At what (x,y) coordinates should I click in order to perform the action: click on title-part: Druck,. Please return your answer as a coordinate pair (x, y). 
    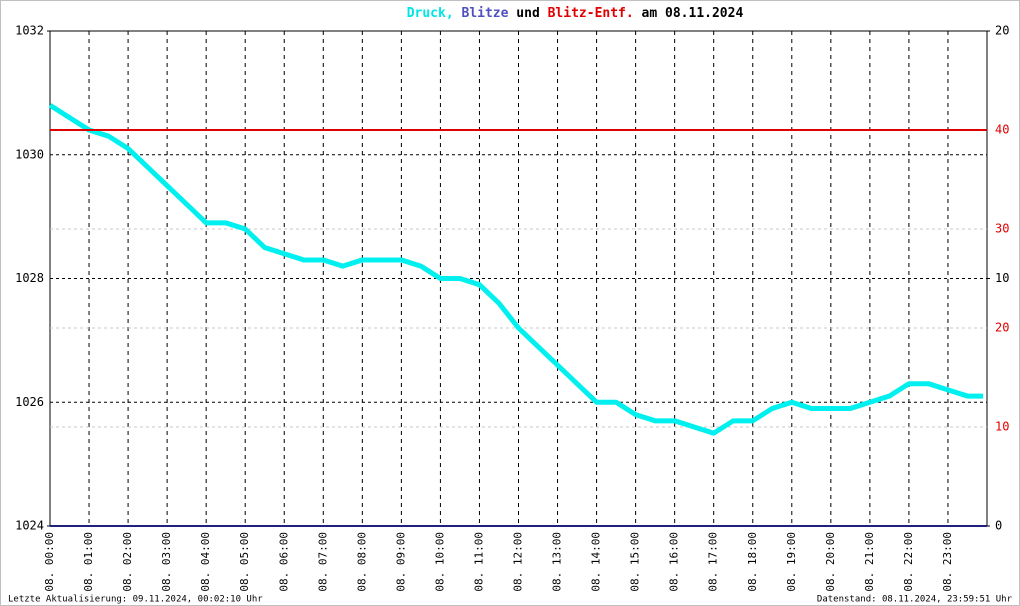
    Looking at the image, I should click on (430, 13).